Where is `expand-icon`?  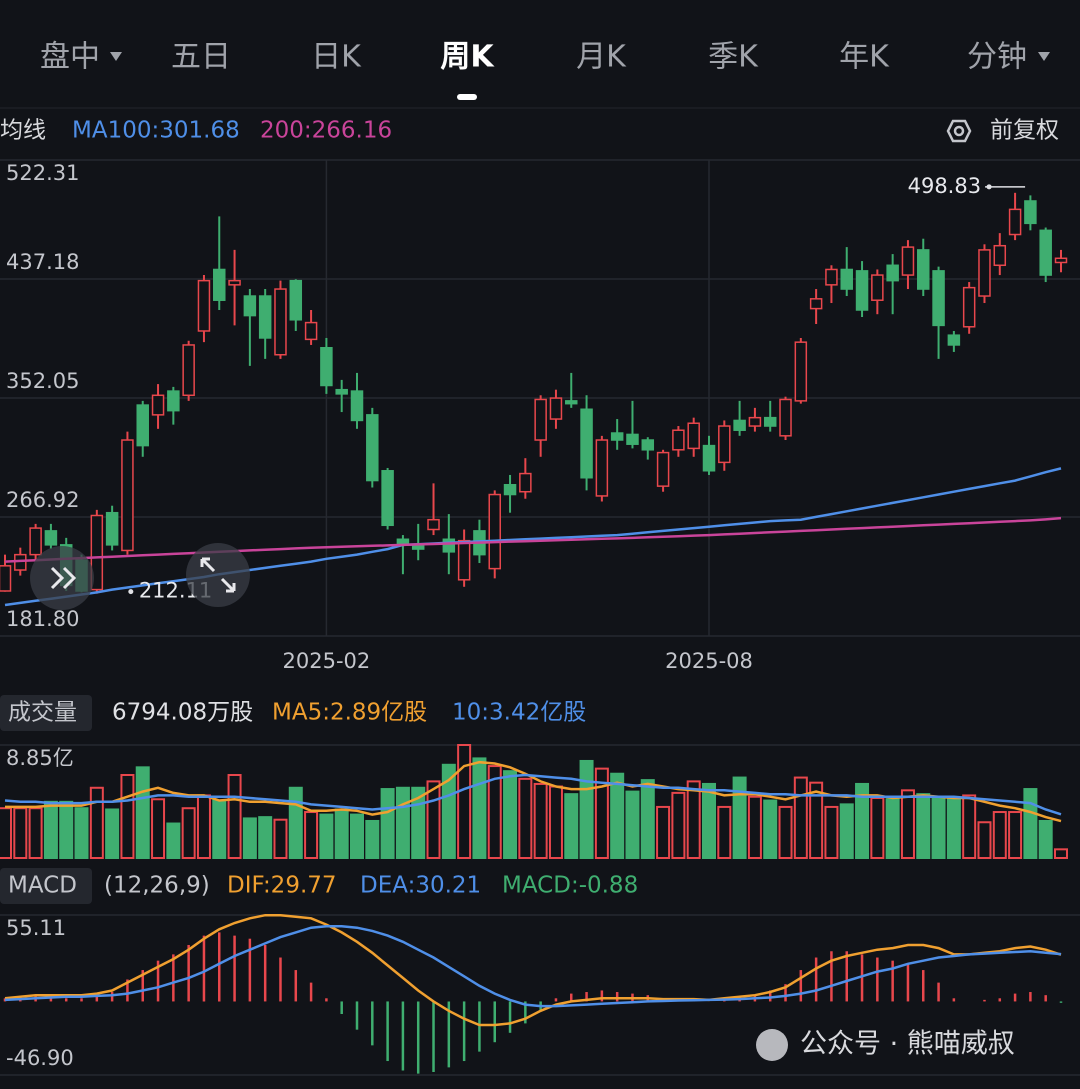 expand-icon is located at coordinates (218, 575).